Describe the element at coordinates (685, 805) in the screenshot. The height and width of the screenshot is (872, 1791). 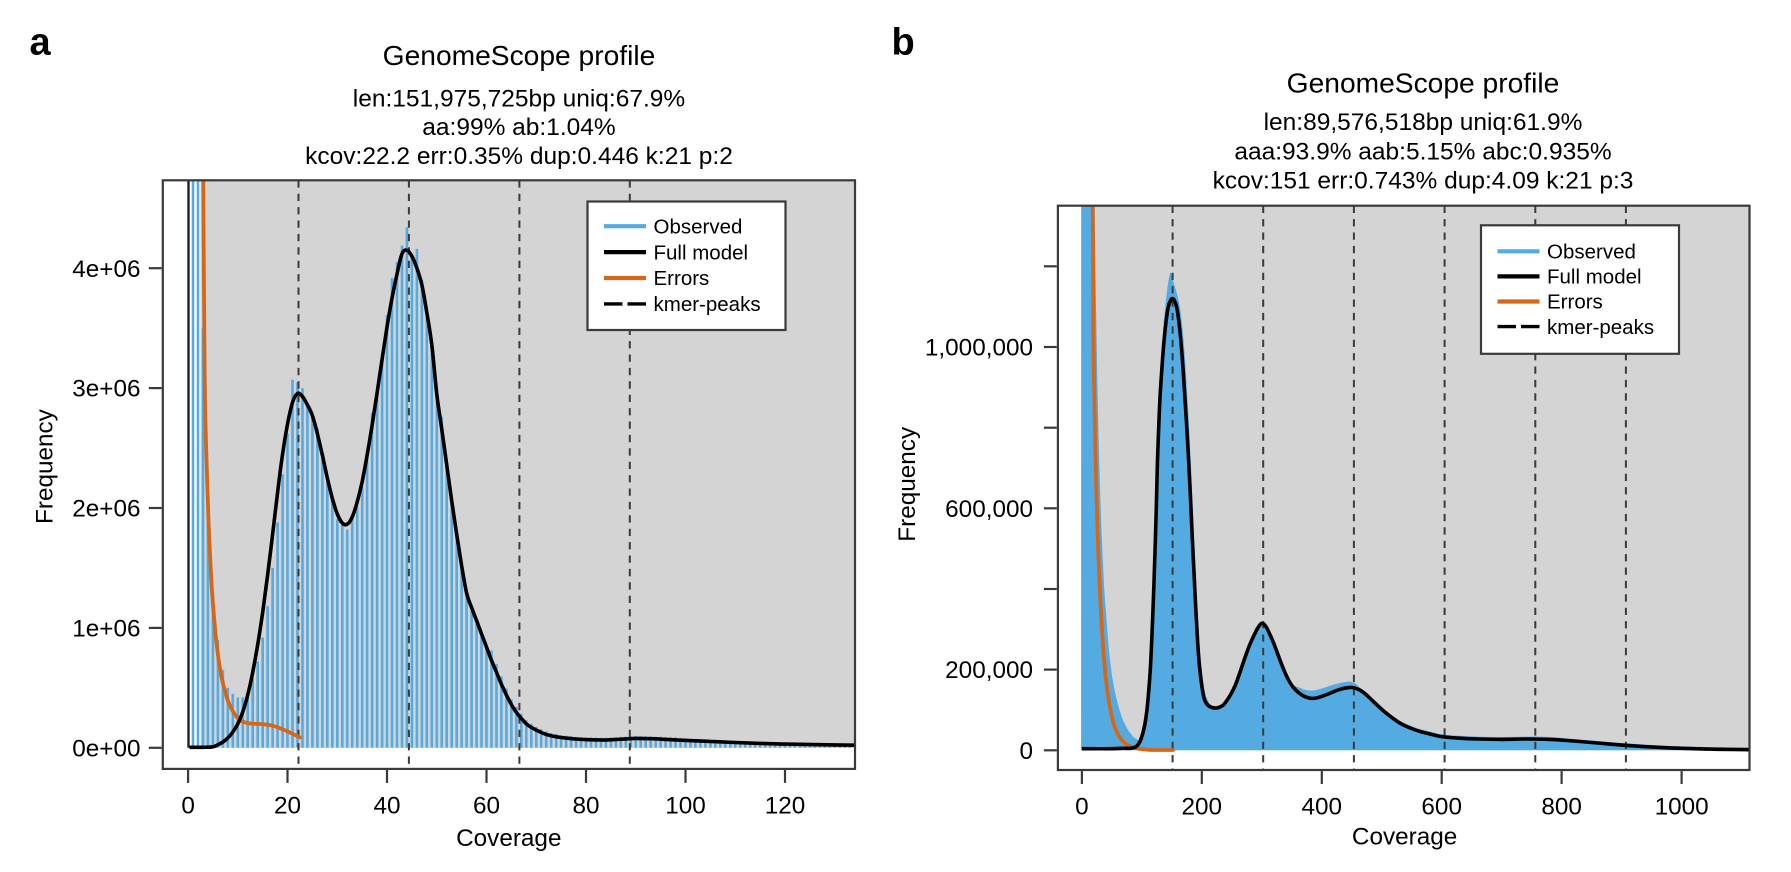
I see `svg-text: 100` at that location.